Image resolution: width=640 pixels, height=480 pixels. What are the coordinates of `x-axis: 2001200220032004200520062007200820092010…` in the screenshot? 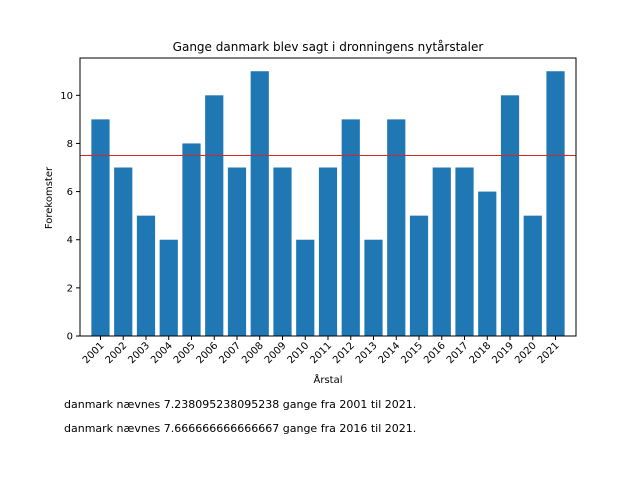 It's located at (321, 351).